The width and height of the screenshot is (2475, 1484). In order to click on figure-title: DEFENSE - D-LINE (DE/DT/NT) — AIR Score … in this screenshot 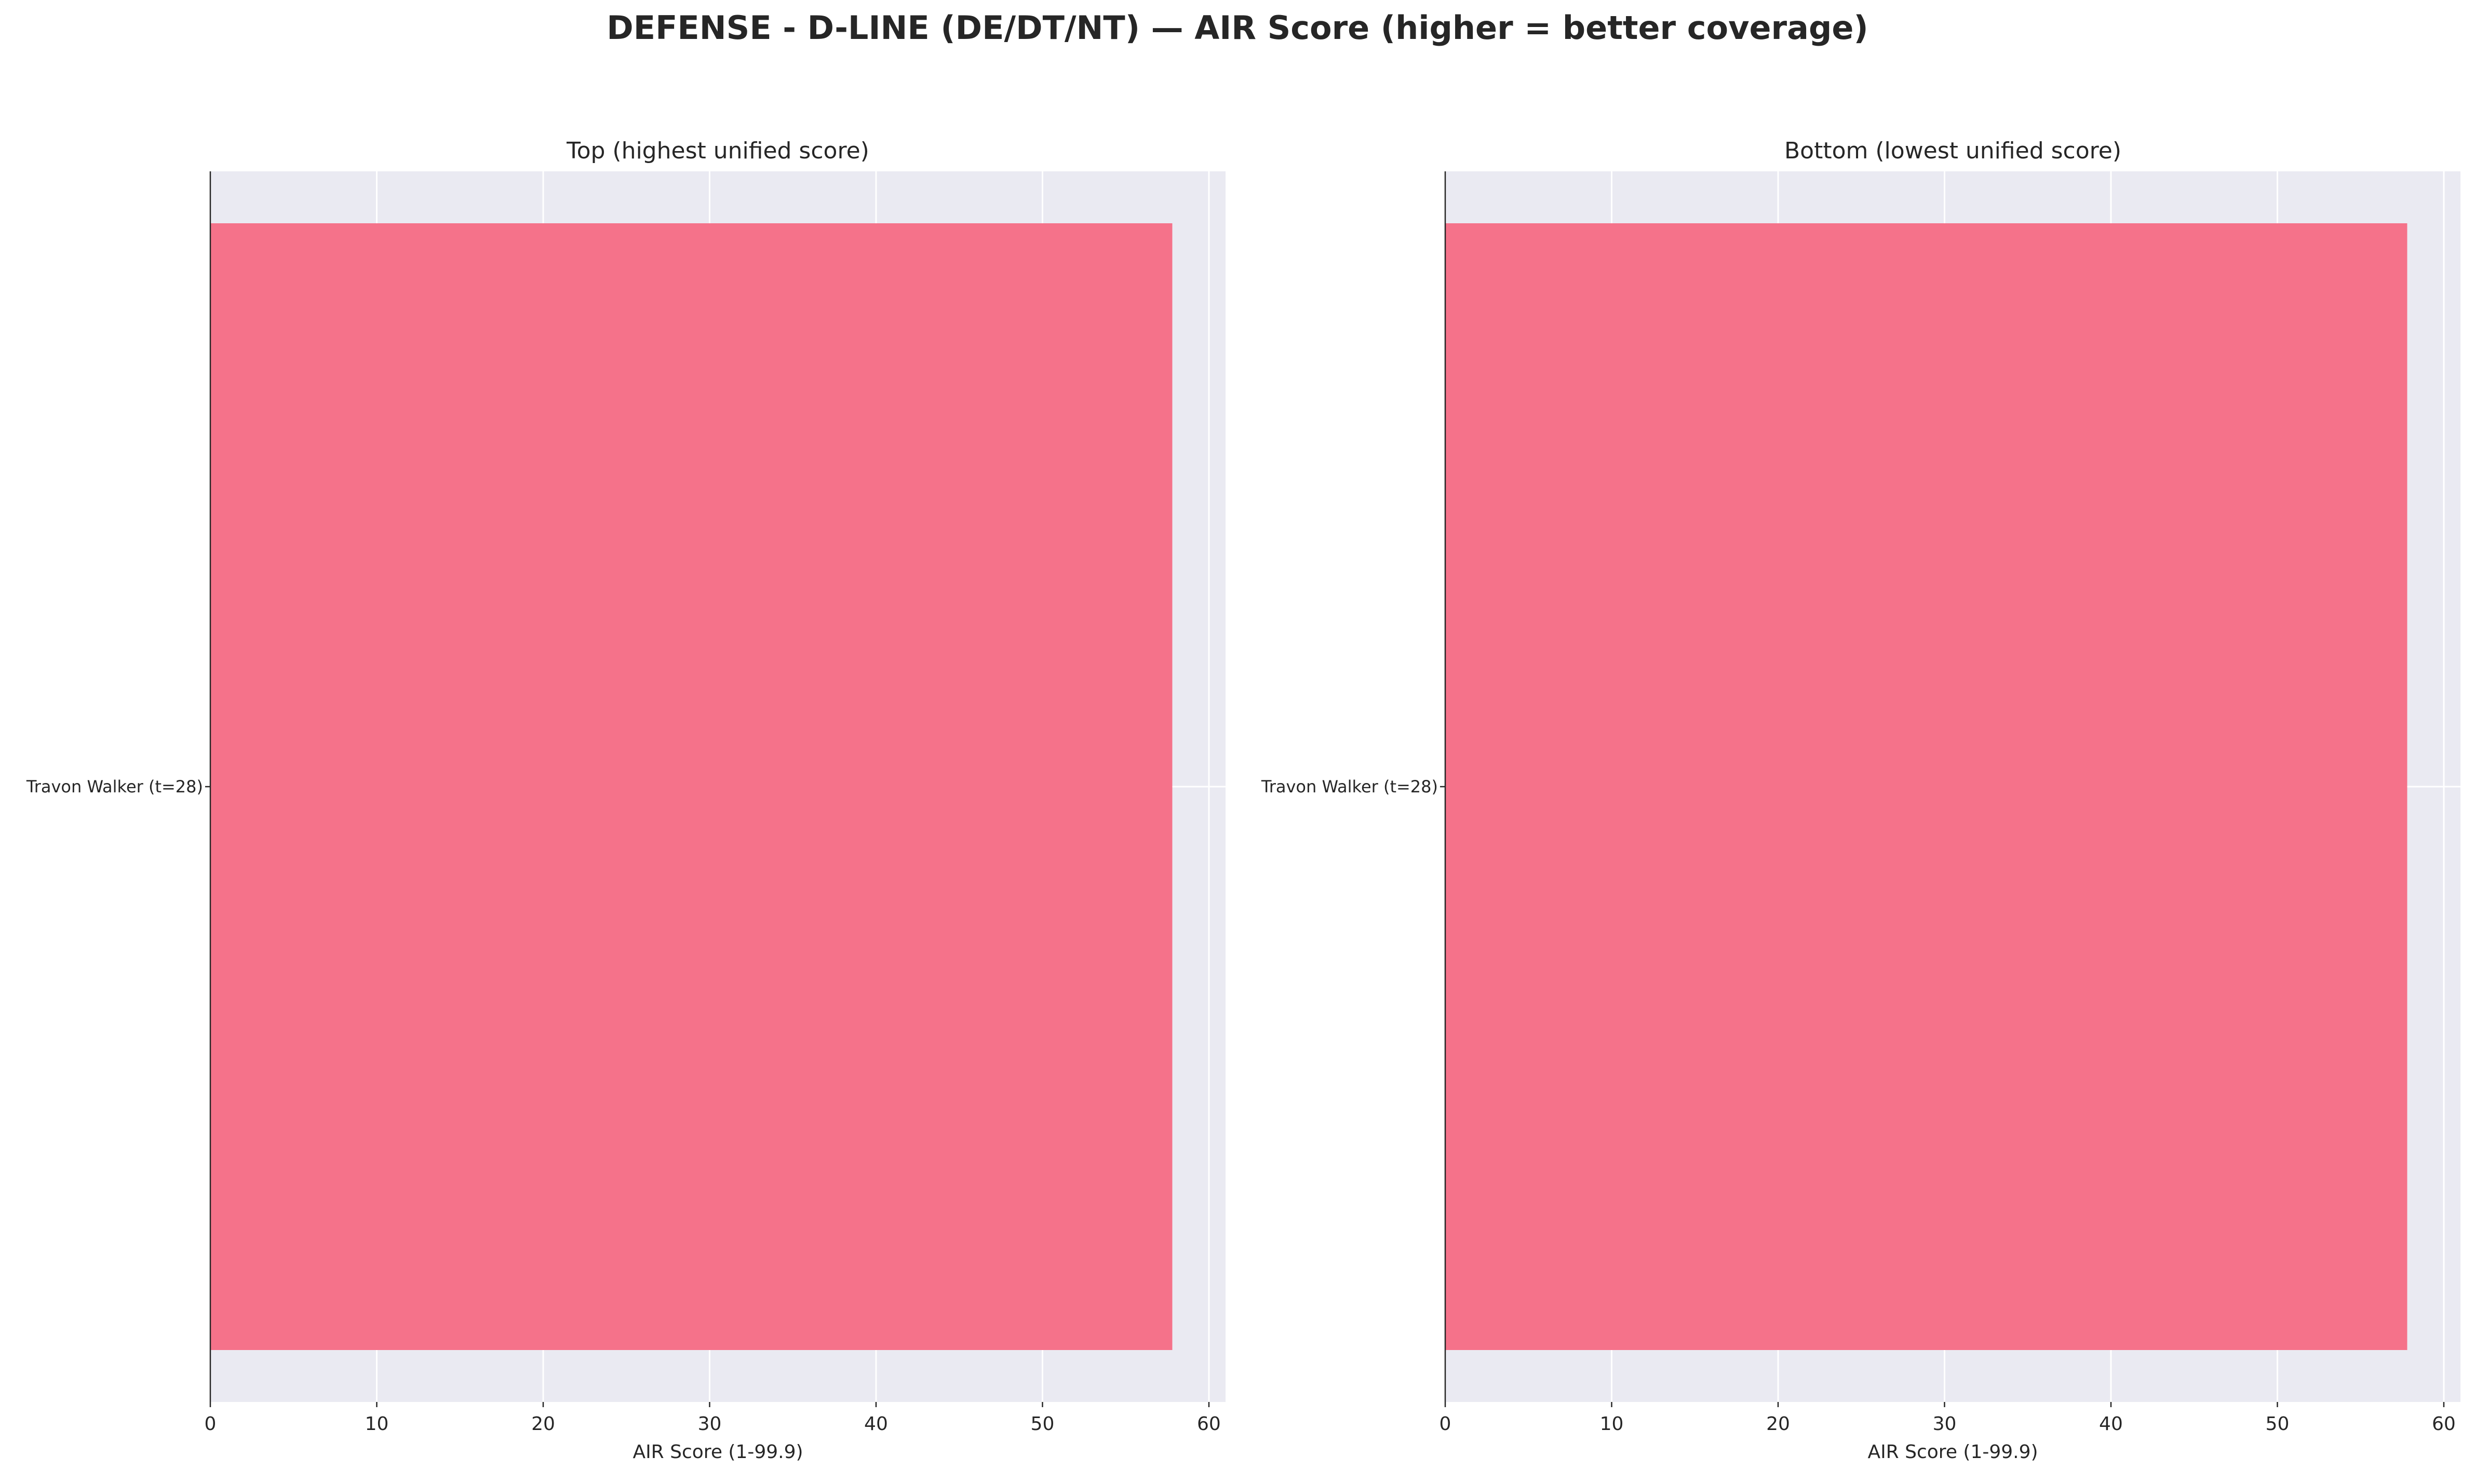, I will do `click(1237, 28)`.